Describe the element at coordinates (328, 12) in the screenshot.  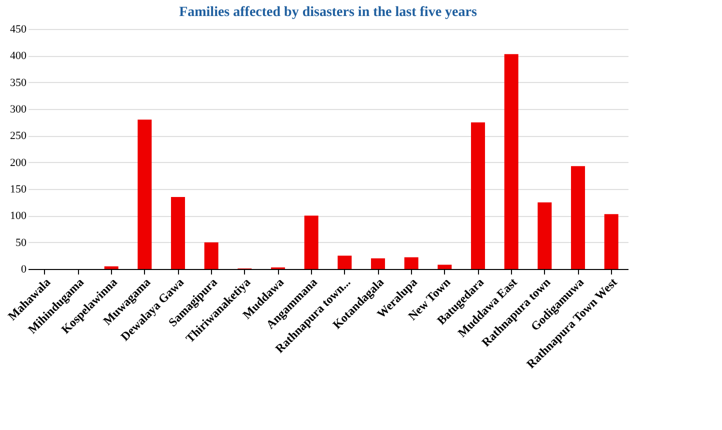
I see `chart-title: Families affected by disasters in the last five years` at that location.